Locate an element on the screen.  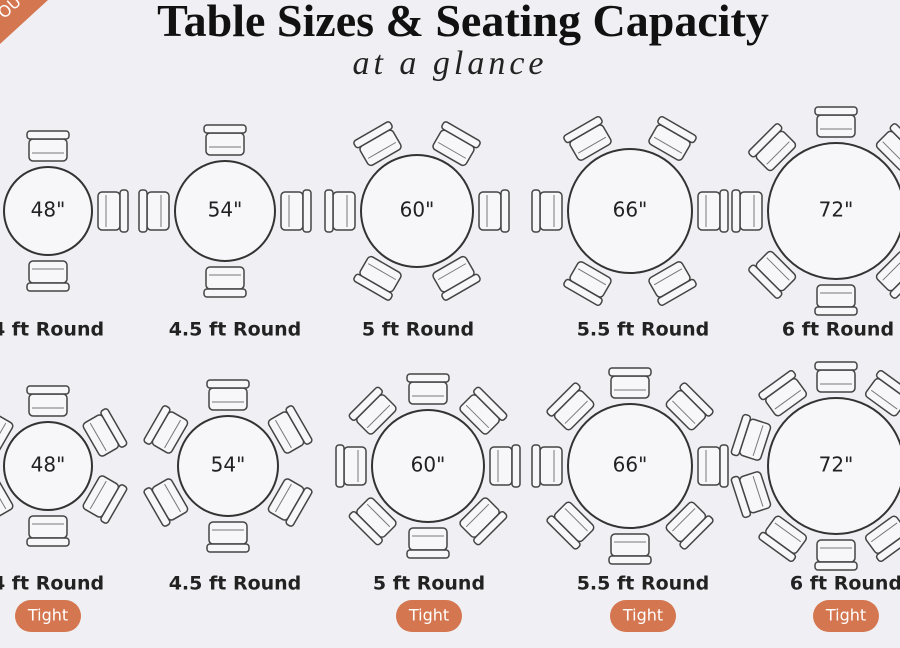
table-size: 60" is located at coordinates (428, 465).